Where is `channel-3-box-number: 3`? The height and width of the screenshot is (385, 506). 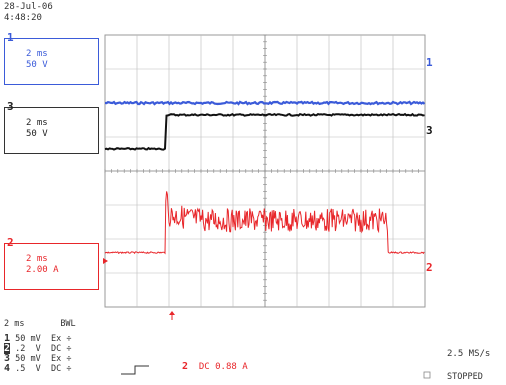 channel-3-box-number: 3 is located at coordinates (10, 106).